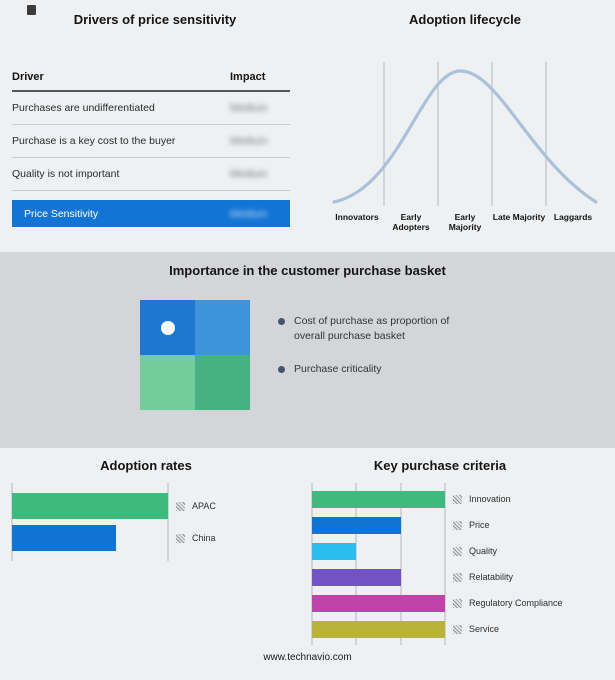  What do you see at coordinates (90, 506) in the screenshot?
I see `bar-apac` at bounding box center [90, 506].